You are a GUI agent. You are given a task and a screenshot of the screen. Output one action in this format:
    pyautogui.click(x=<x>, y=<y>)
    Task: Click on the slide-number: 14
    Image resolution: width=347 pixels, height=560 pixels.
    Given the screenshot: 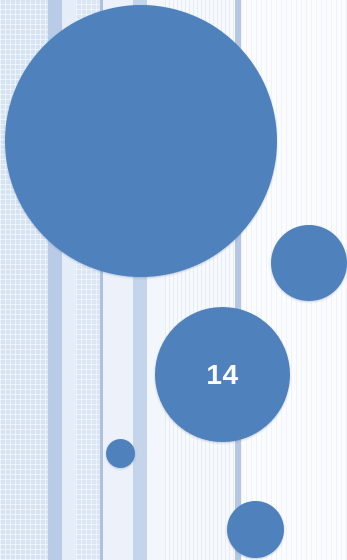 What is the action you would take?
    pyautogui.click(x=222, y=374)
    